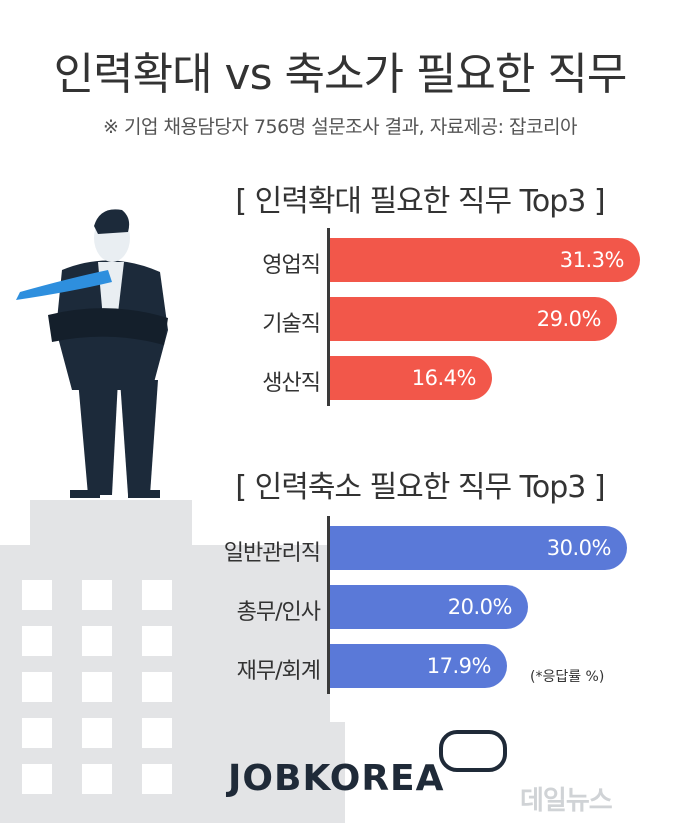 The width and height of the screenshot is (680, 823). I want to click on expand-value-label: 29.0%, so click(569, 319).